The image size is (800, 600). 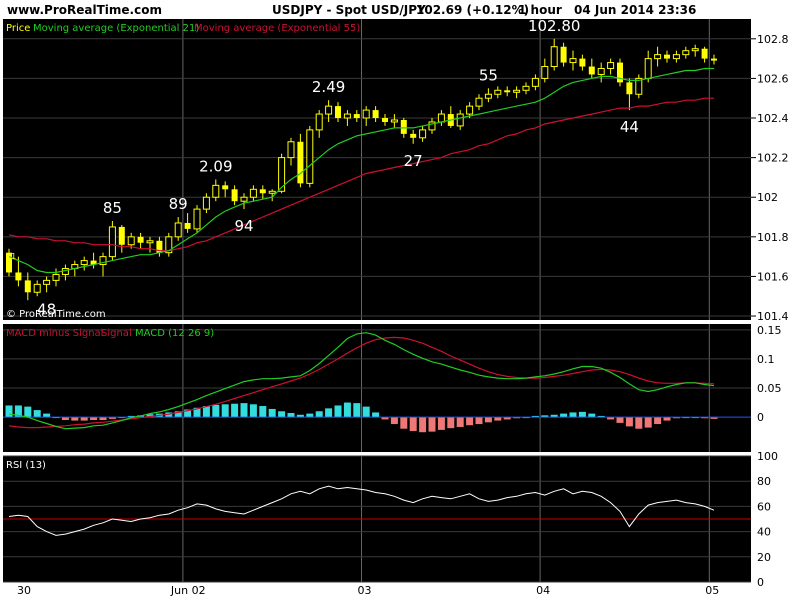 I want to click on watermark: © ProRealTime.com, so click(x=56, y=314).